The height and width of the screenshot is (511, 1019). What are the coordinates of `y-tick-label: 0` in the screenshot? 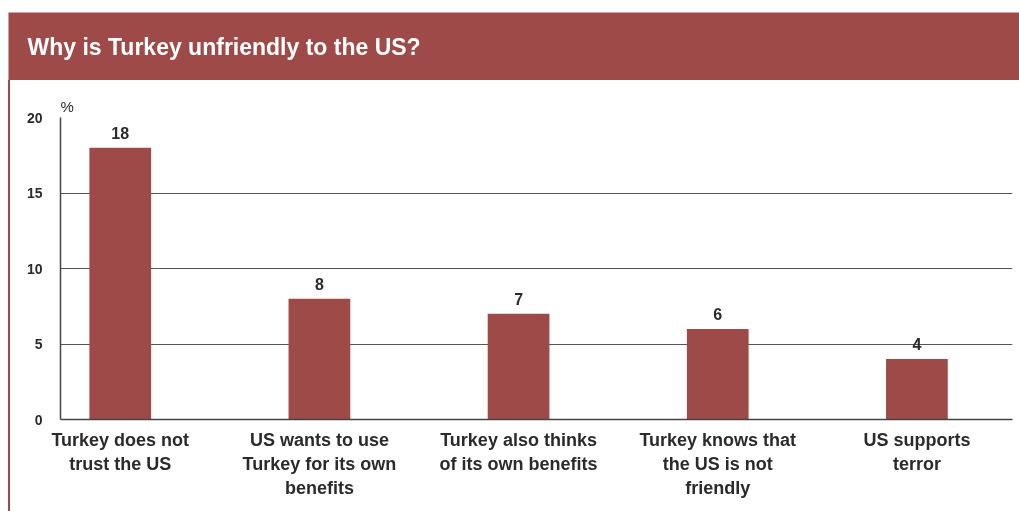 It's located at (38, 419).